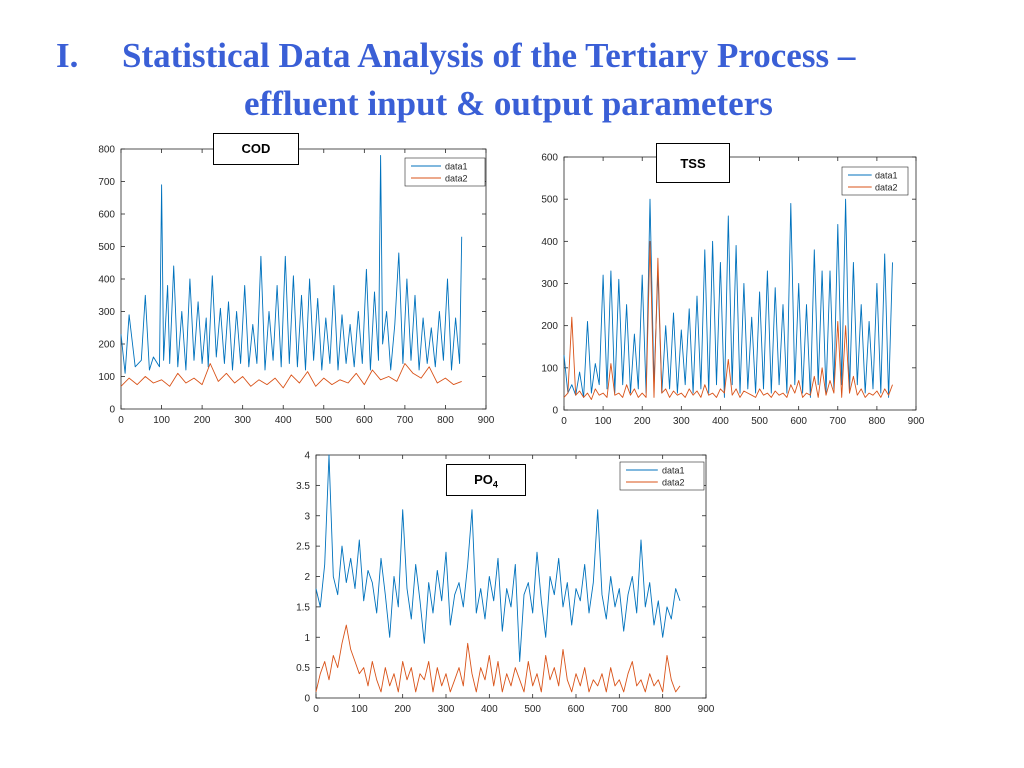  Describe the element at coordinates (402, 709) in the screenshot. I see `po4-xtick-label: 200` at that location.